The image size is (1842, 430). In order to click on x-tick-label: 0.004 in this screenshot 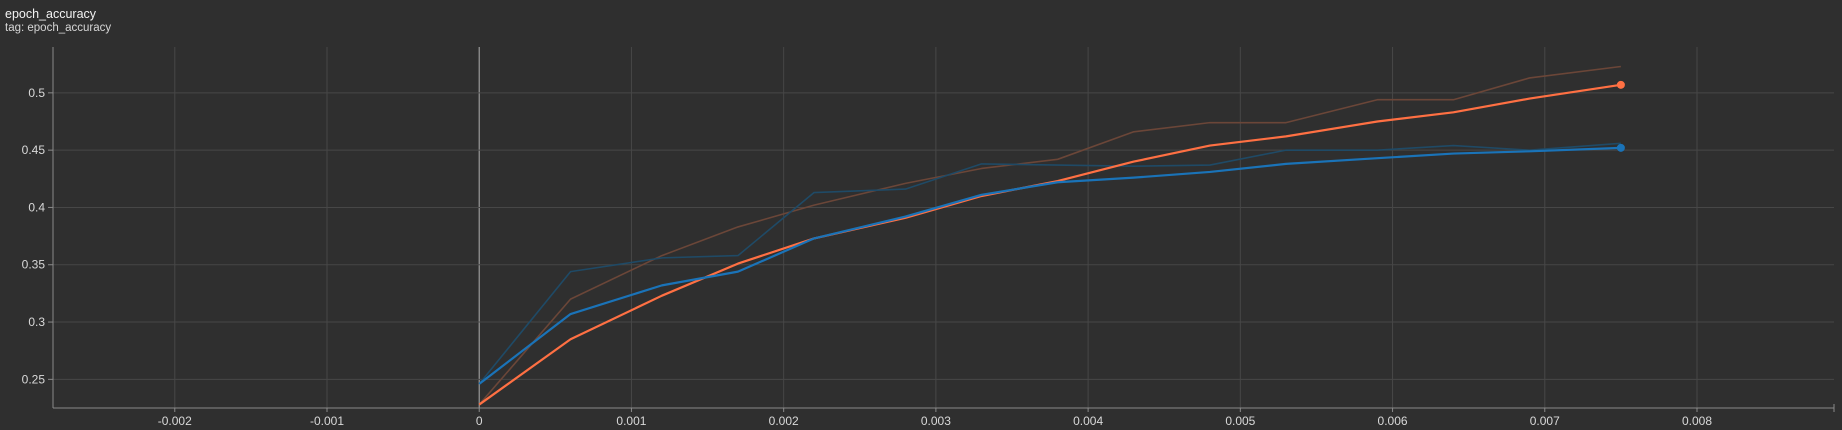, I will do `click(1088, 421)`.